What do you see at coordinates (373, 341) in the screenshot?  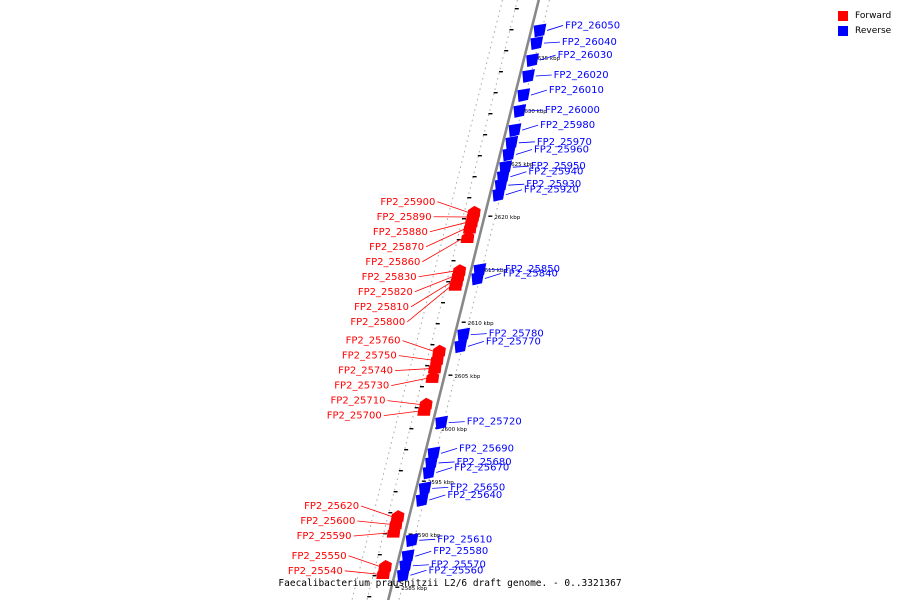 I see `gene-label-fp2-25760: FP2_25760` at bounding box center [373, 341].